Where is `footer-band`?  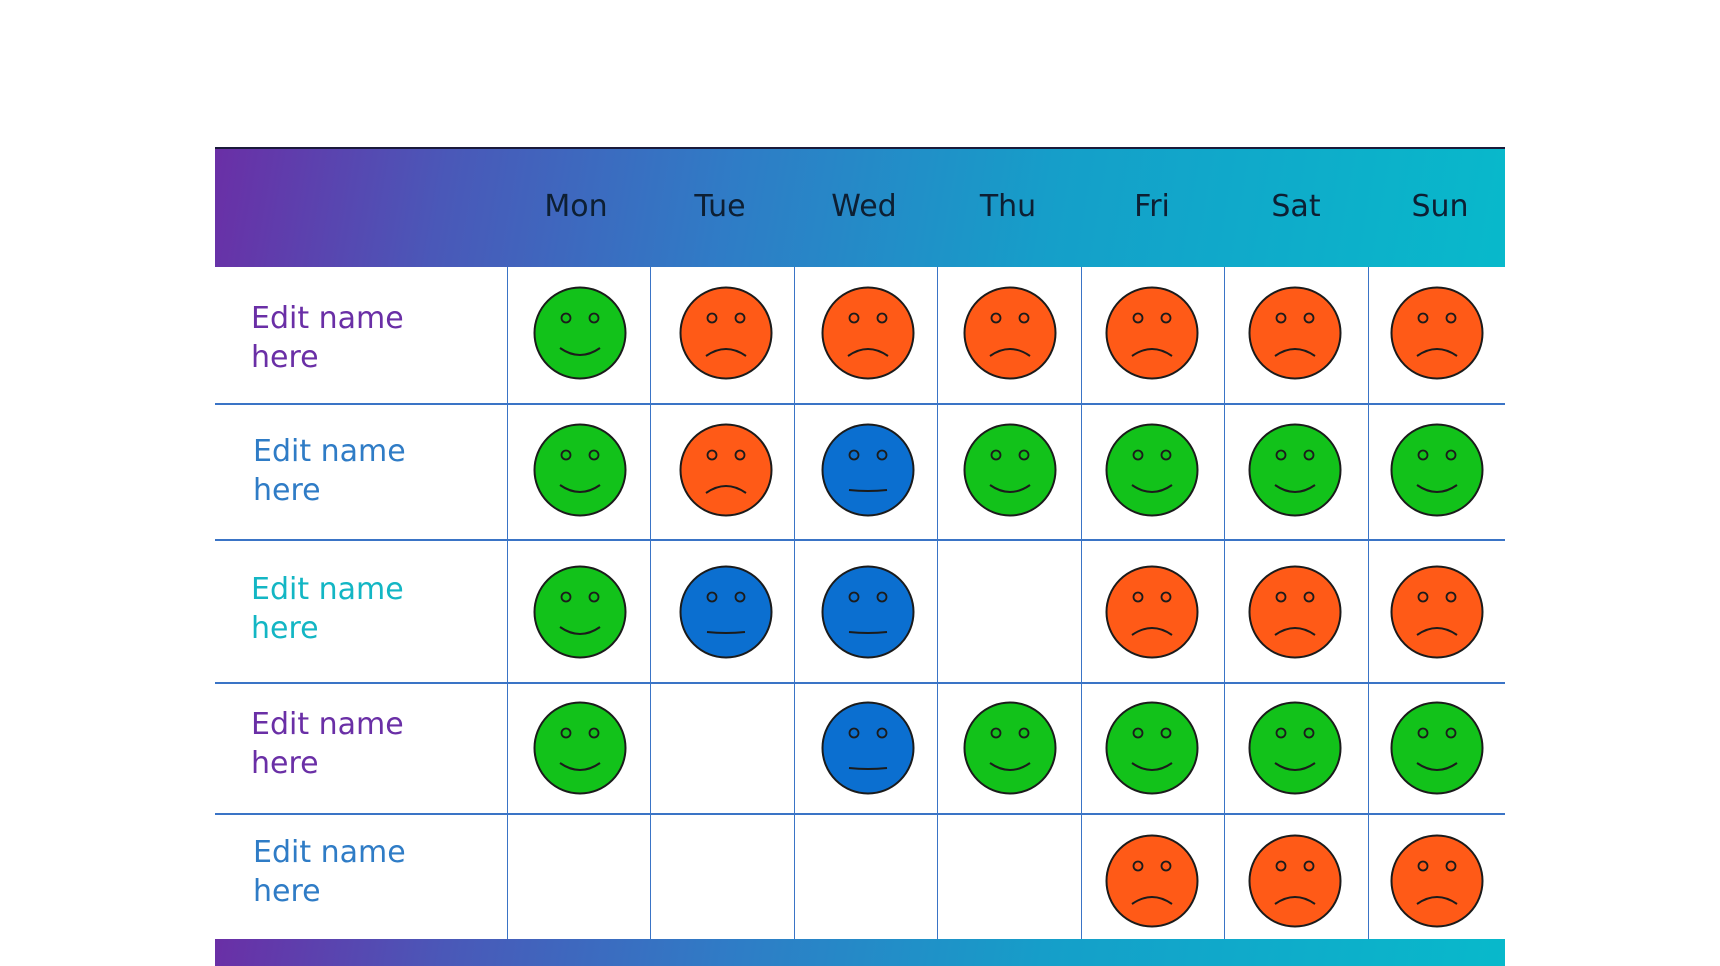 footer-band is located at coordinates (860, 952).